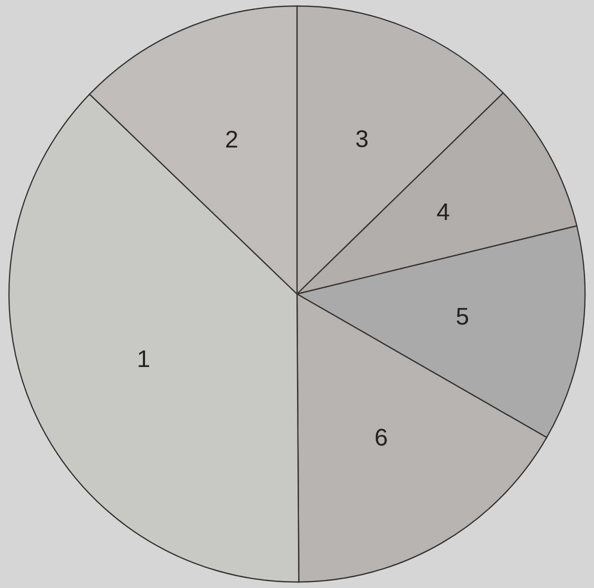 The height and width of the screenshot is (588, 594). What do you see at coordinates (443, 212) in the screenshot?
I see `slice-label: 4` at bounding box center [443, 212].